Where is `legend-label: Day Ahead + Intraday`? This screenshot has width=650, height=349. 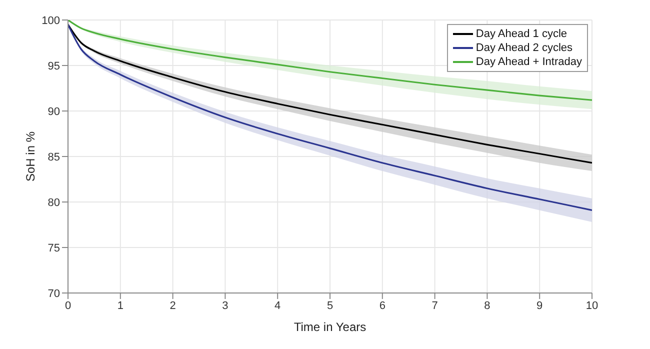
legend-label: Day Ahead + Intraday is located at coordinates (529, 62).